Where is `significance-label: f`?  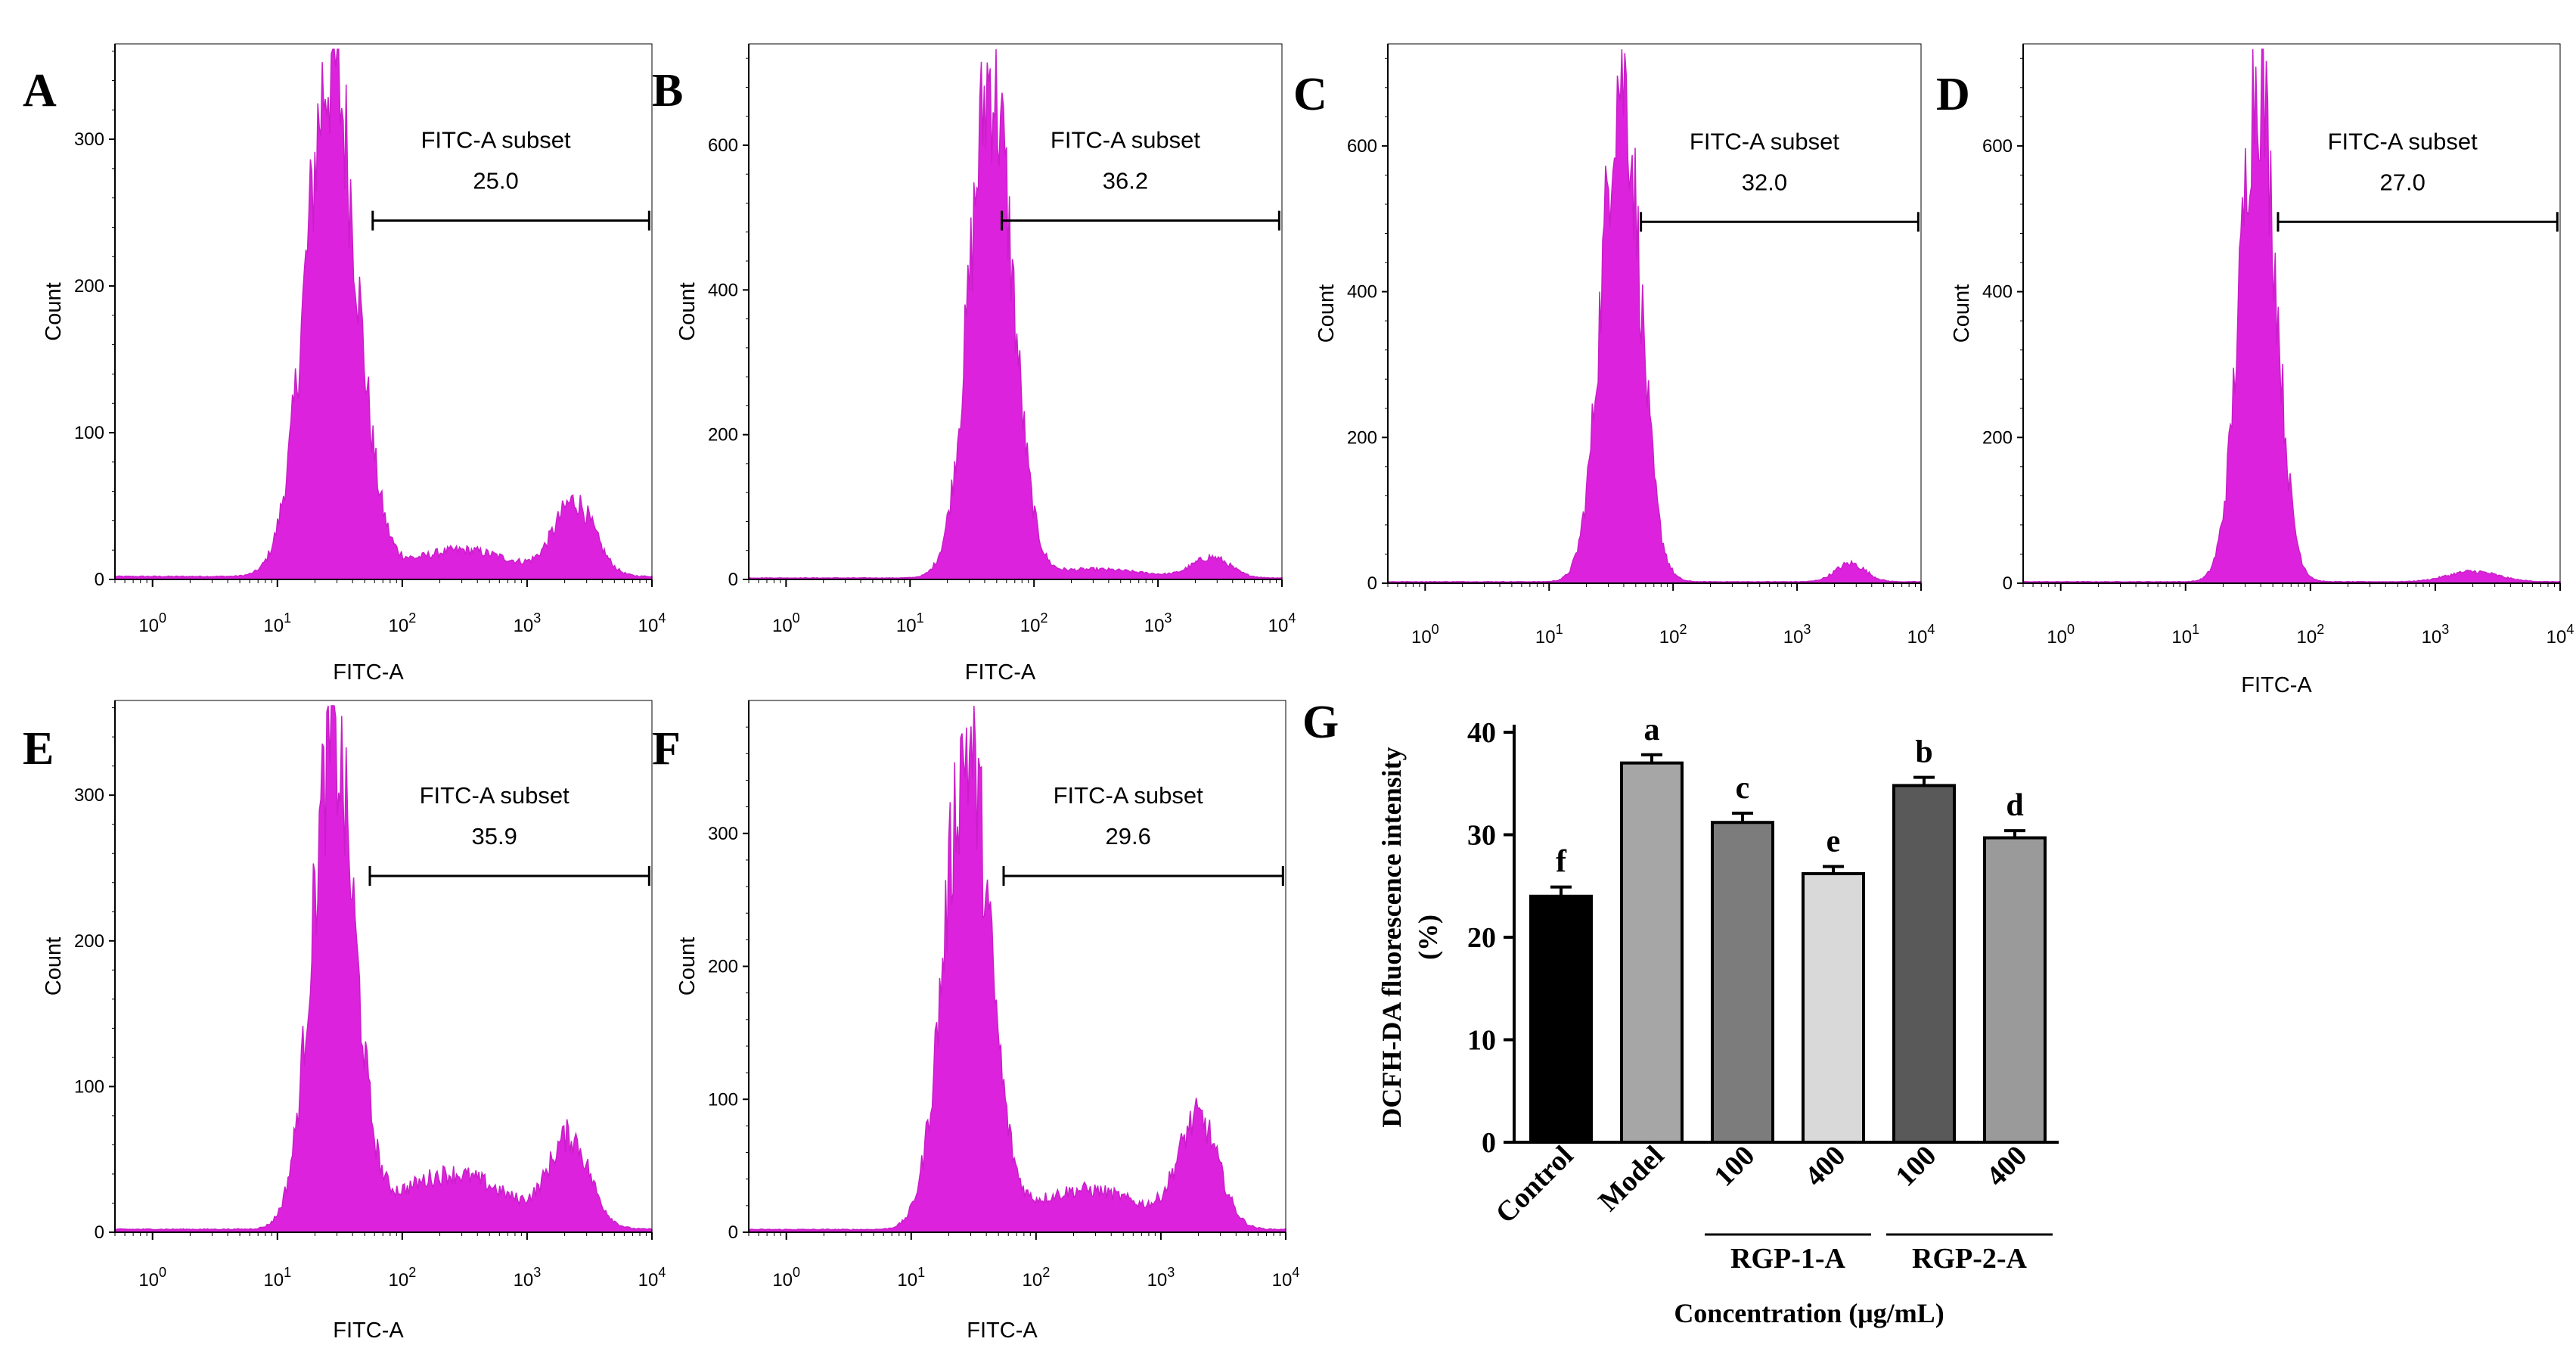
significance-label: f is located at coordinates (1561, 862).